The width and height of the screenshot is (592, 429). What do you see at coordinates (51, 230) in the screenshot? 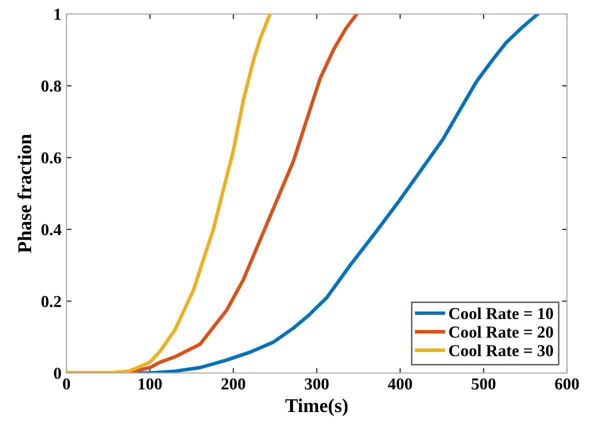
I see `y-tick-label: 0.4` at bounding box center [51, 230].